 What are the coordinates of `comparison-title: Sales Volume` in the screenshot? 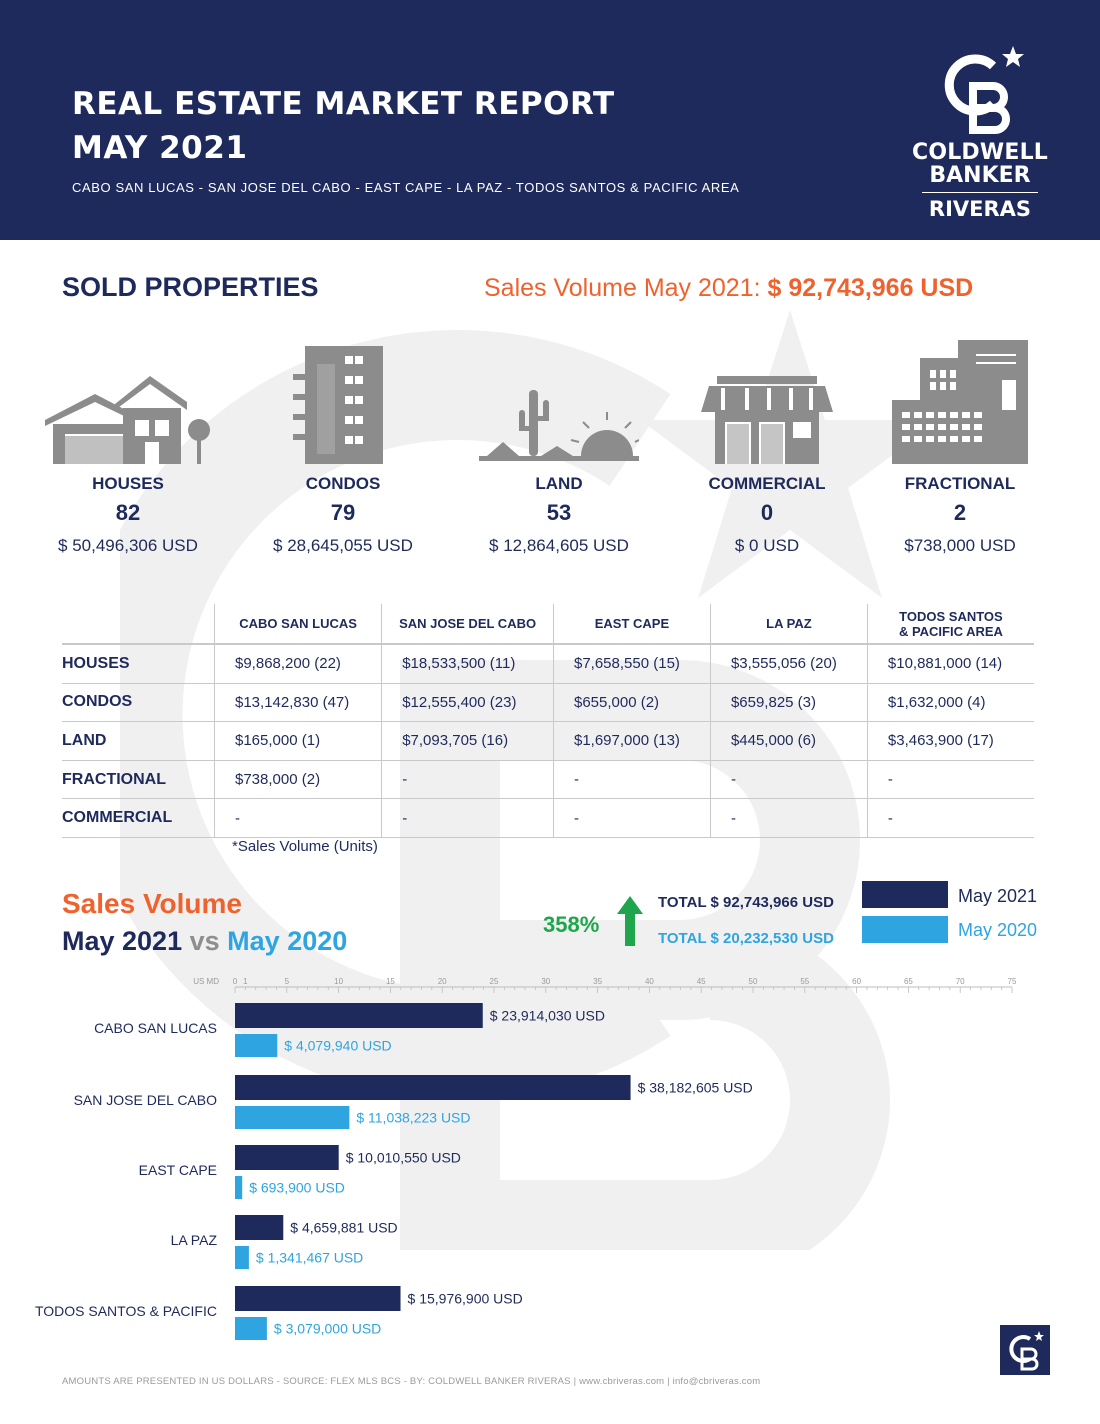 It's located at (152, 903).